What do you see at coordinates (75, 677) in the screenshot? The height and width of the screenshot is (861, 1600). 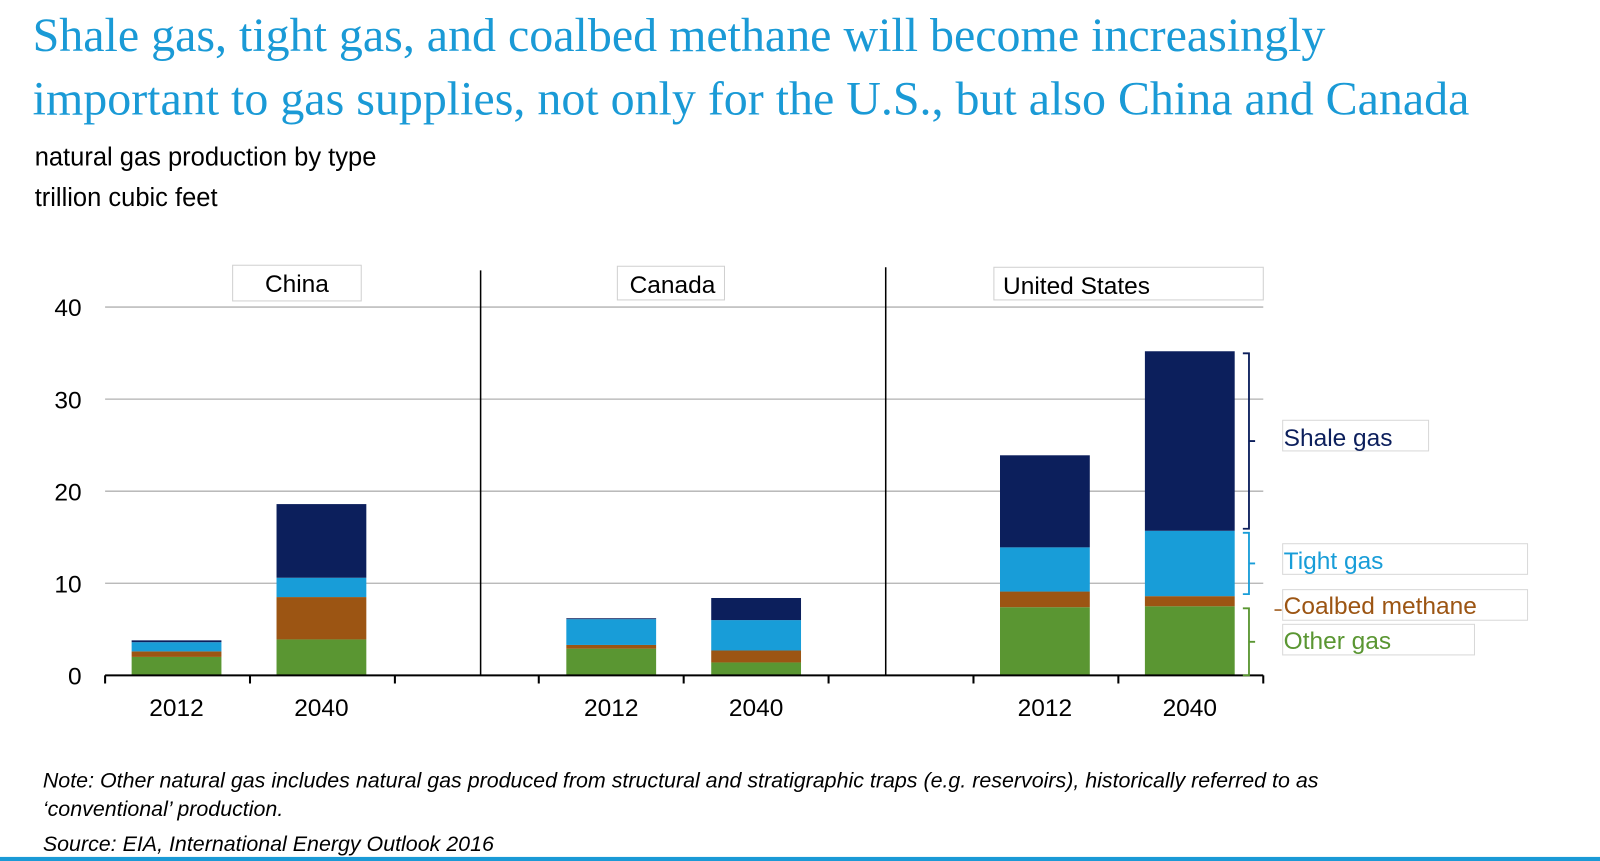 I see `y-tick-label: 0` at bounding box center [75, 677].